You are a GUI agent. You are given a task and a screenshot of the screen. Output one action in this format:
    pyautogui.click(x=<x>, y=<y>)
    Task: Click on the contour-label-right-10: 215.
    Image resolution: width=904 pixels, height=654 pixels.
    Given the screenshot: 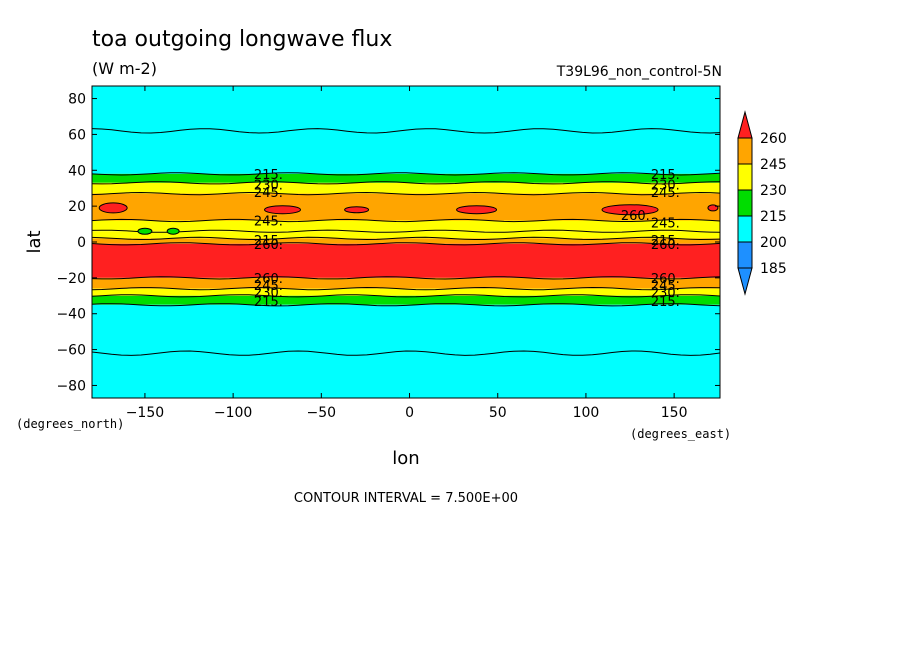 What is the action you would take?
    pyautogui.click(x=665, y=302)
    